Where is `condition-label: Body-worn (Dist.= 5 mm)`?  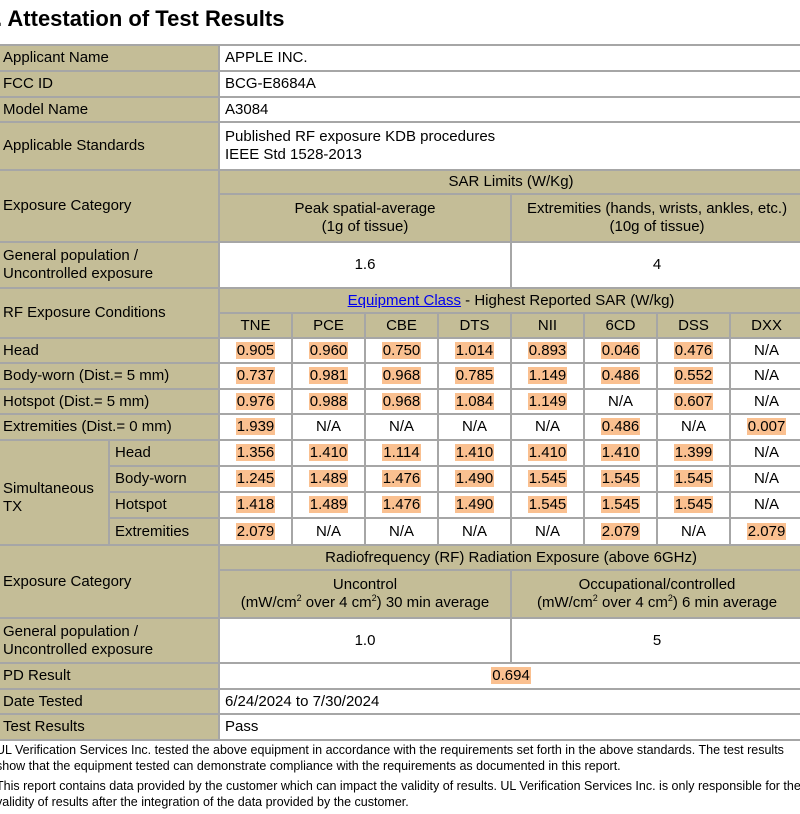
condition-label: Body-worn (Dist.= 5 mm) is located at coordinates (110, 376).